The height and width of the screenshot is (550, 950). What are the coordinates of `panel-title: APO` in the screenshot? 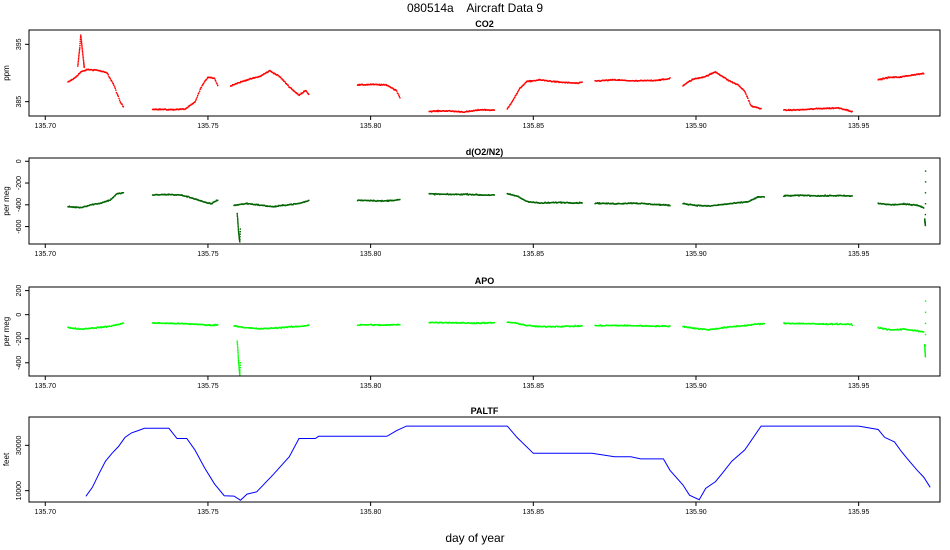 It's located at (485, 281).